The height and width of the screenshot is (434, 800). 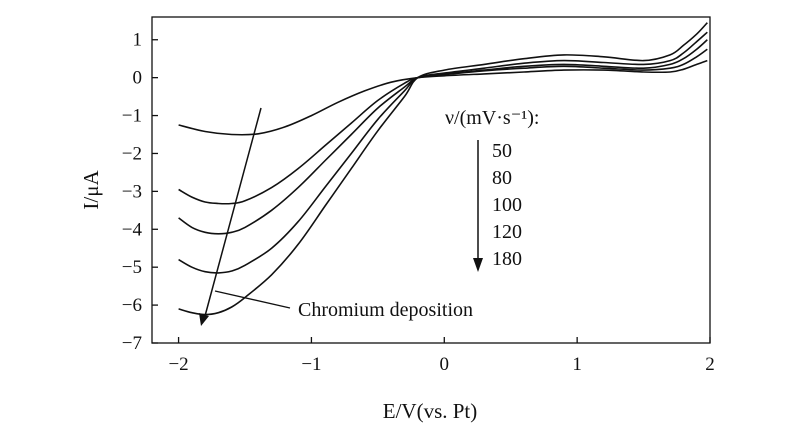 I want to click on legend-entry: 180, so click(x=507, y=259).